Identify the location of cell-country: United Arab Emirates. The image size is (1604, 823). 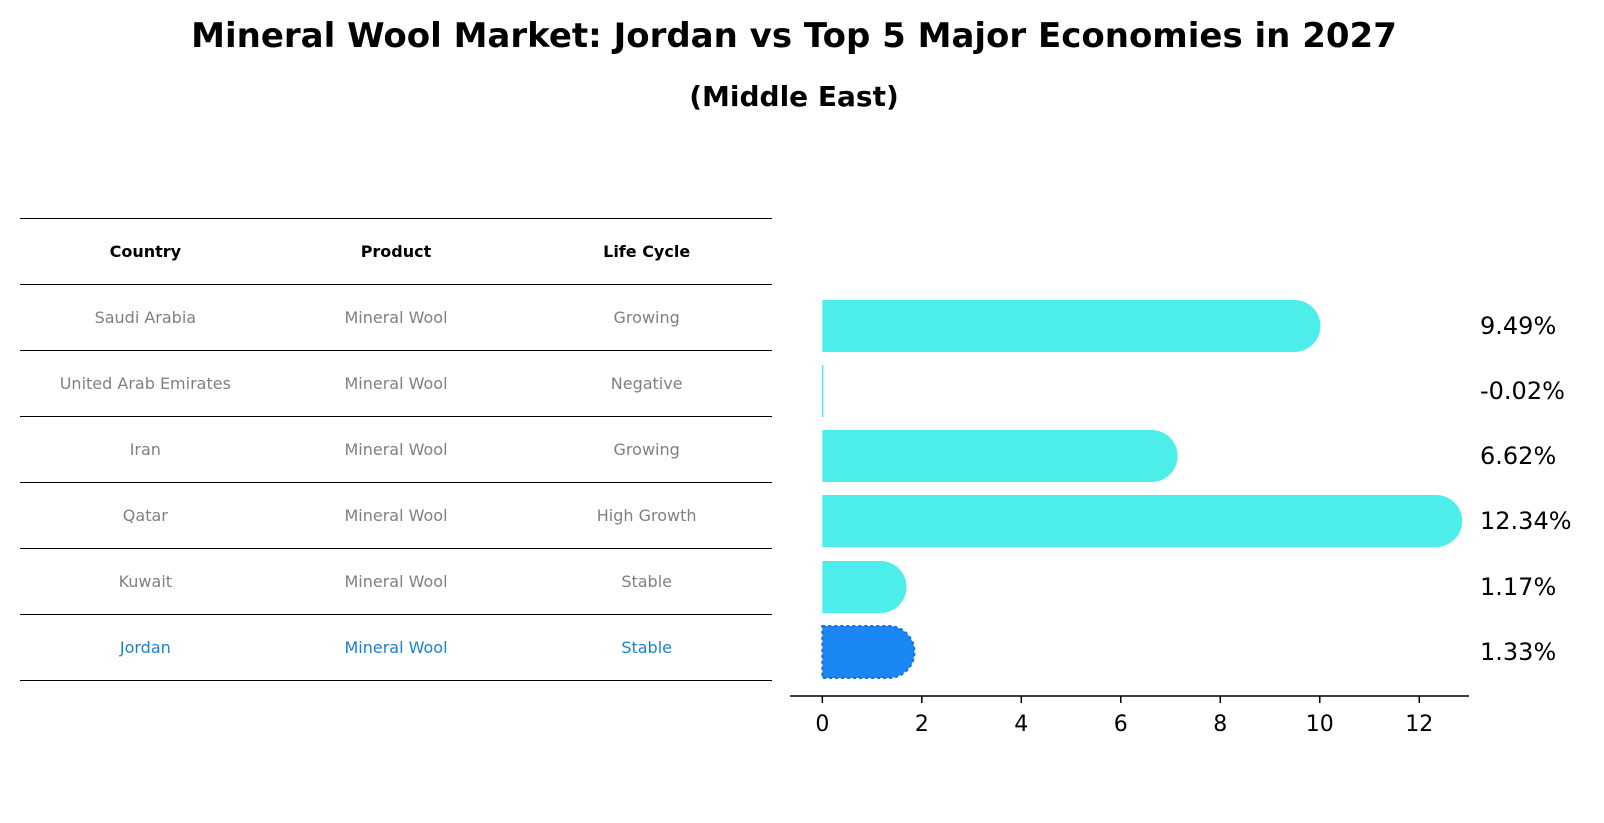
(145, 383).